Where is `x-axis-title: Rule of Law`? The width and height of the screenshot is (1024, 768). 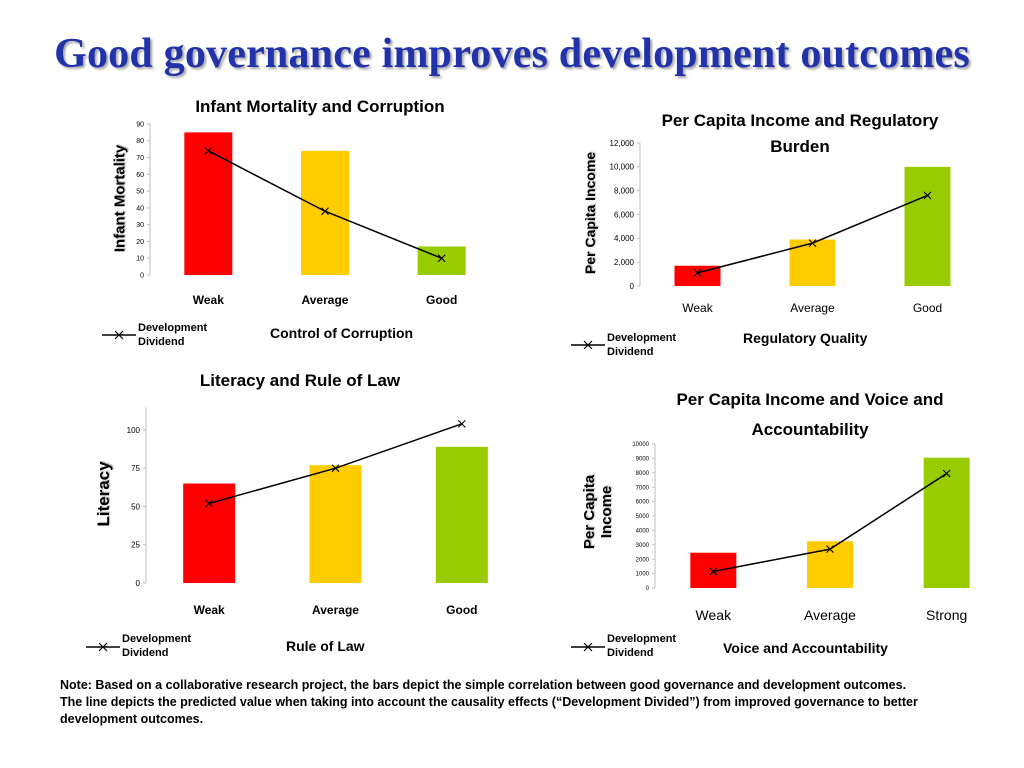
x-axis-title: Rule of Law is located at coordinates (325, 646).